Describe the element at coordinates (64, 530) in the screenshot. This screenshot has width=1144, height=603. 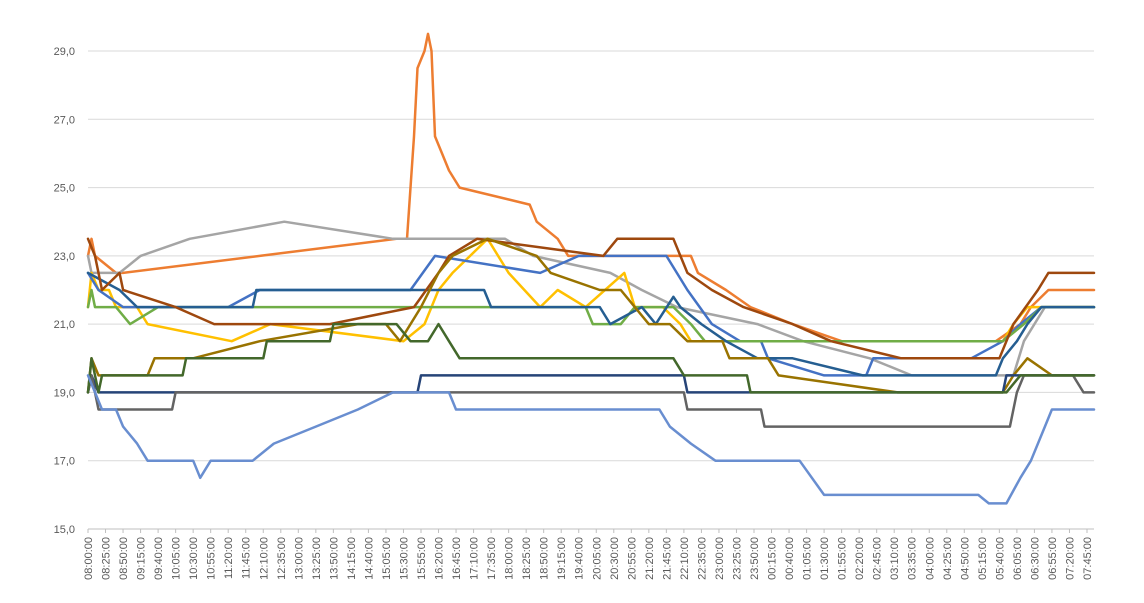
I see `y-tick-label: 15,0` at that location.